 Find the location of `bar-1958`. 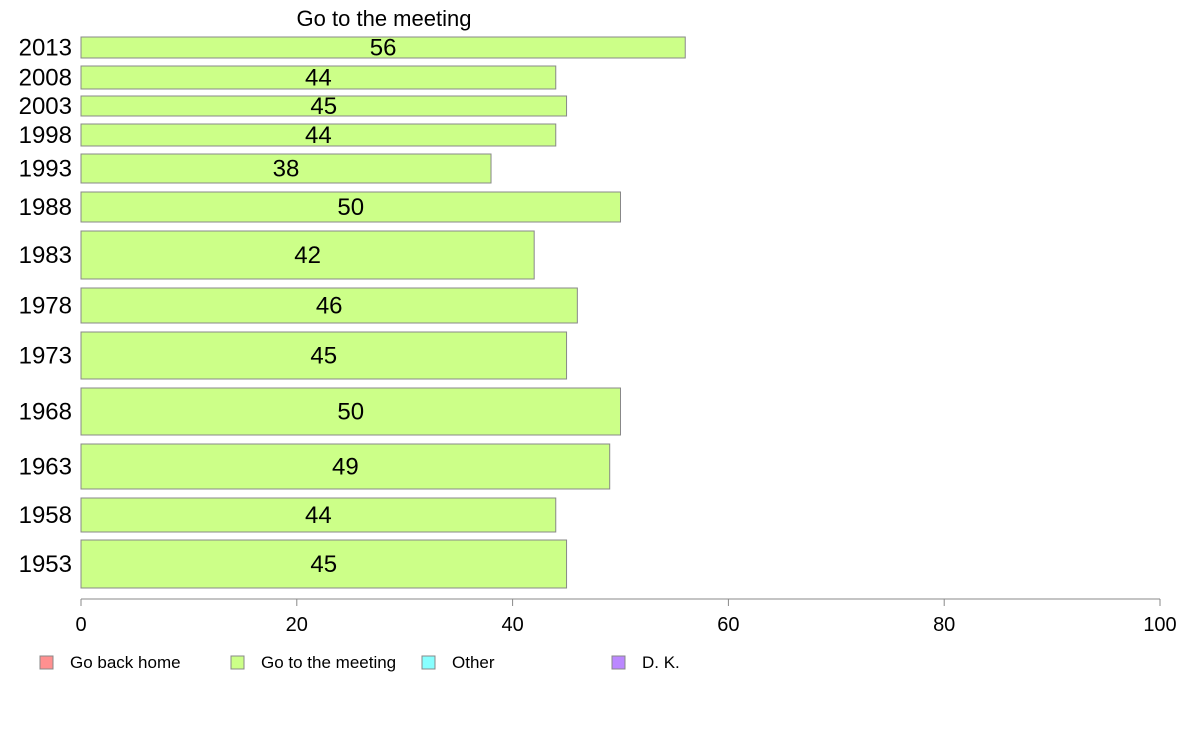

bar-1958 is located at coordinates (318, 515).